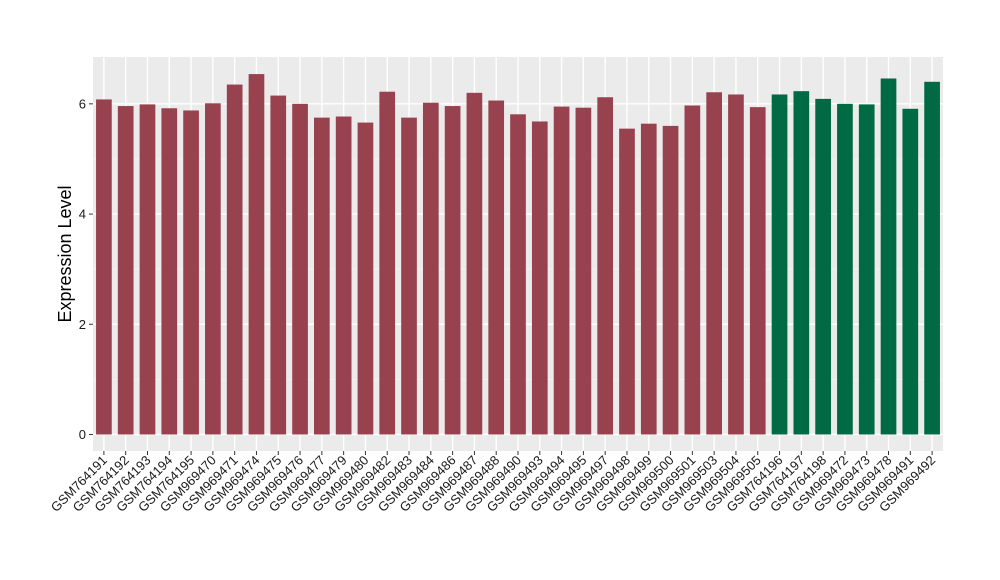 The height and width of the screenshot is (580, 1000). Describe the element at coordinates (605, 266) in the screenshot. I see `bar-GSM969497` at that location.